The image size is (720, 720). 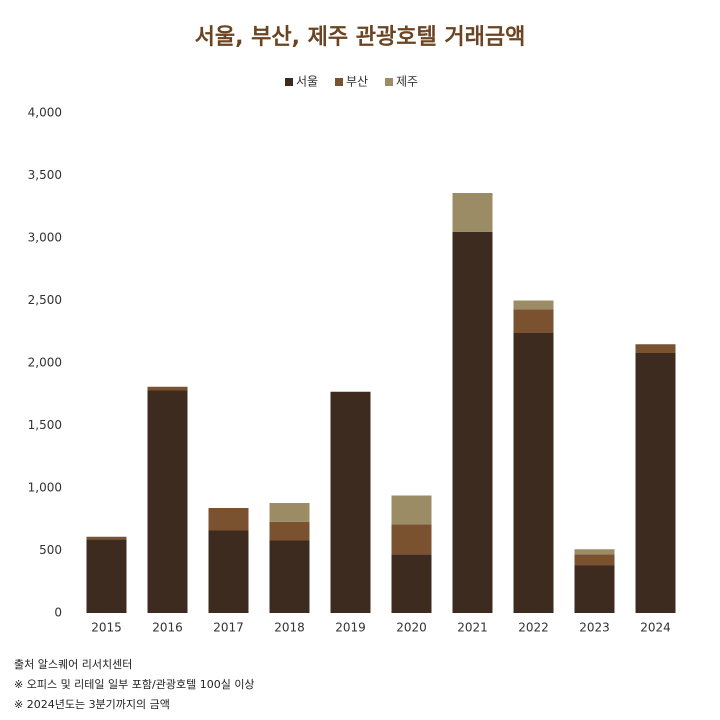 I want to click on y-tick-label: 2,000, so click(x=45, y=363).